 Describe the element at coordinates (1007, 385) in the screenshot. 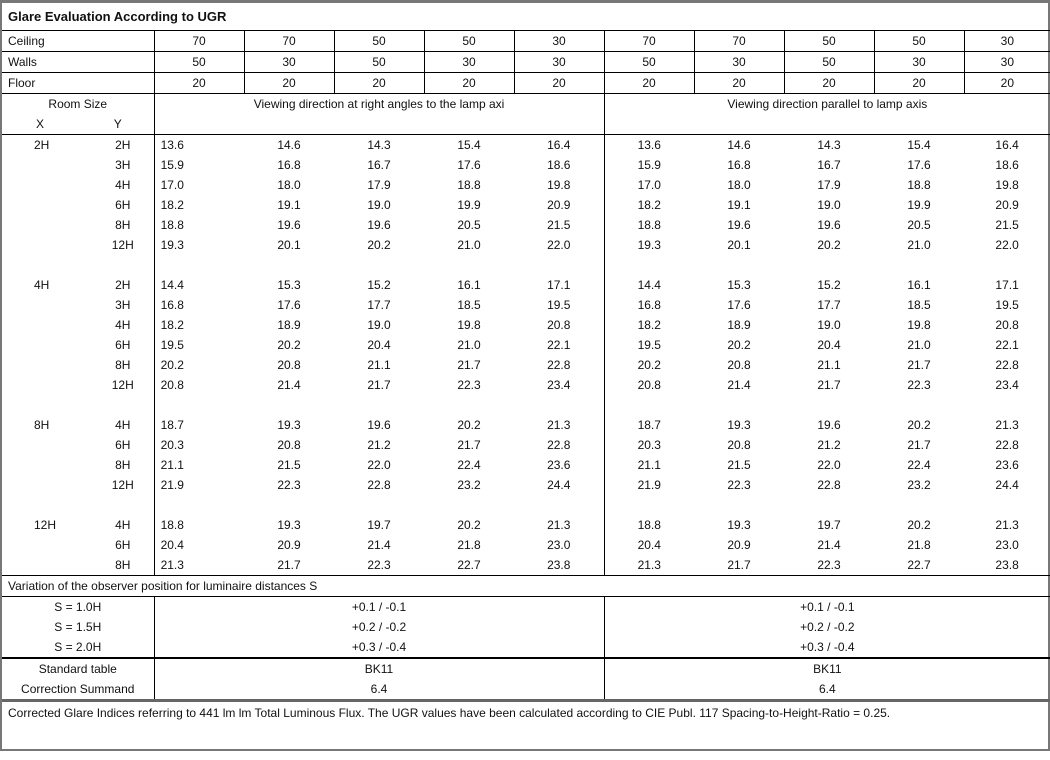

I see `ugr-value: 23.4` at that location.